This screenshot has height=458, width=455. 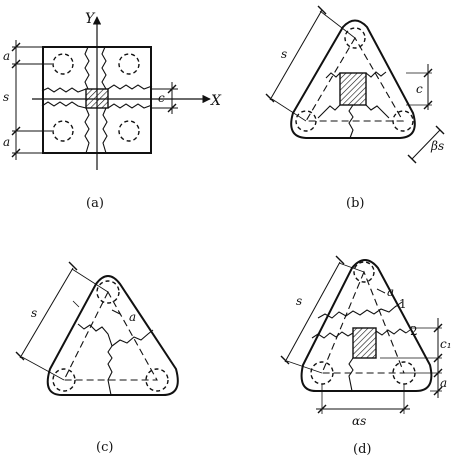 I want to click on dim-c1-label: c₁, so click(x=446, y=344).